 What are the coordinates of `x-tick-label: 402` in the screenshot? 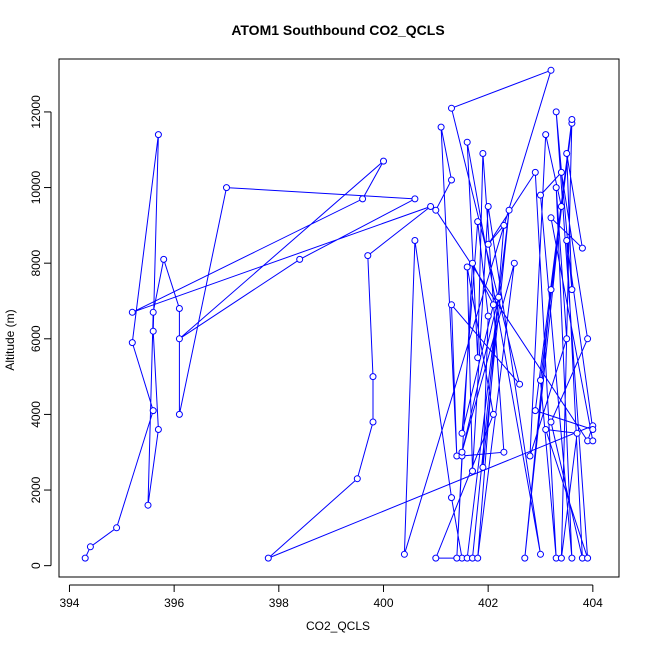 It's located at (488, 603).